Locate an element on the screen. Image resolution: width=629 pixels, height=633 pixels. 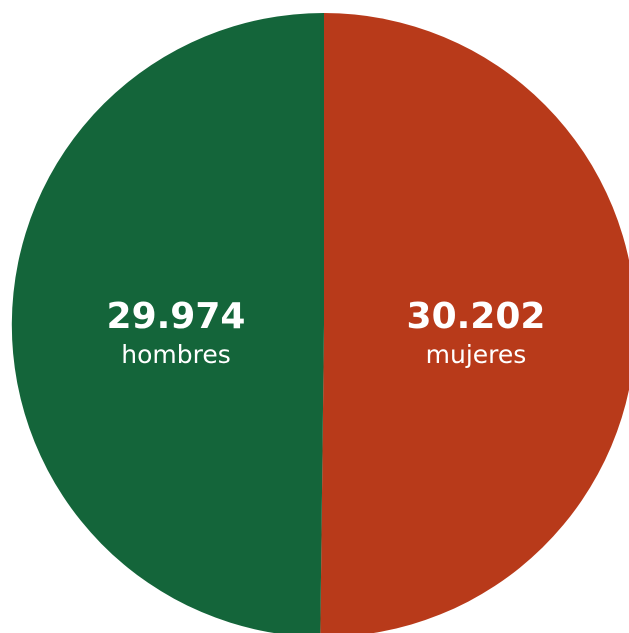
slice-mujeres-annotation: 30.202 mujeres is located at coordinates (476, 332).